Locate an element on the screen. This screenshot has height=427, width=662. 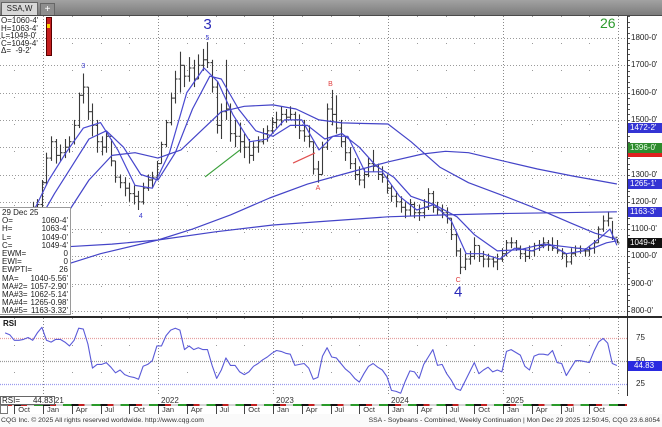
data-value: 0 is located at coordinates (65, 262).